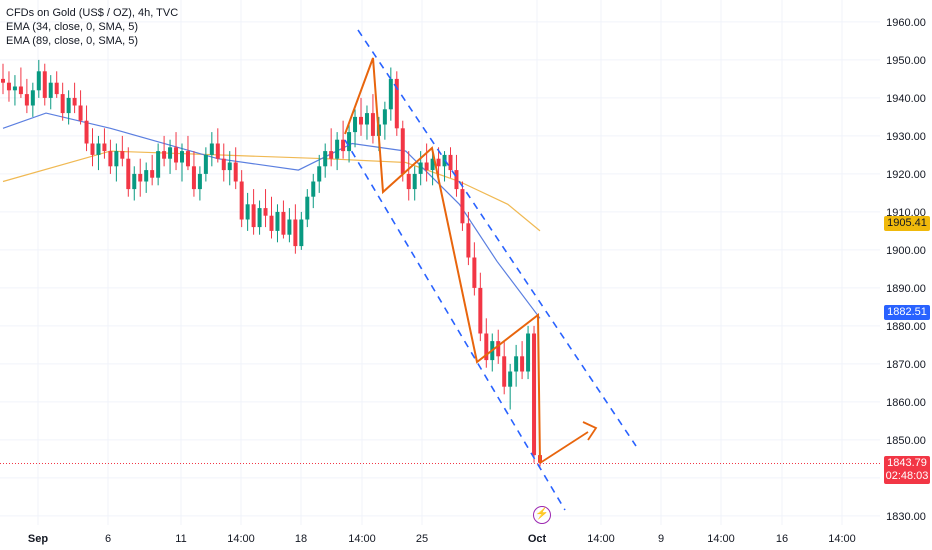 The height and width of the screenshot is (550, 932). What do you see at coordinates (537, 539) in the screenshot?
I see `time-tick-label: Oct` at bounding box center [537, 539].